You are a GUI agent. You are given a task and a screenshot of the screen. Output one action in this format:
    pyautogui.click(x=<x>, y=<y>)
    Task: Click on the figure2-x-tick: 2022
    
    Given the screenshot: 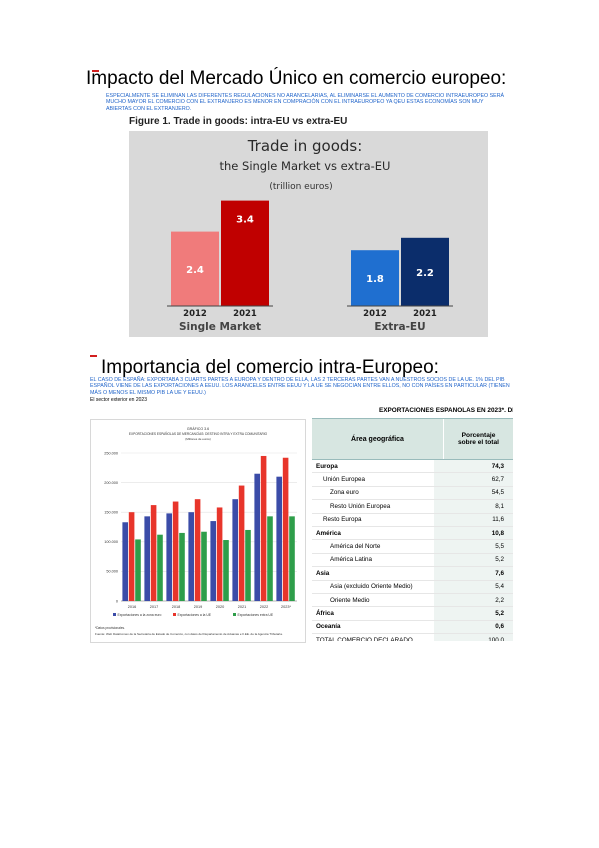 What is the action you would take?
    pyautogui.click(x=264, y=607)
    